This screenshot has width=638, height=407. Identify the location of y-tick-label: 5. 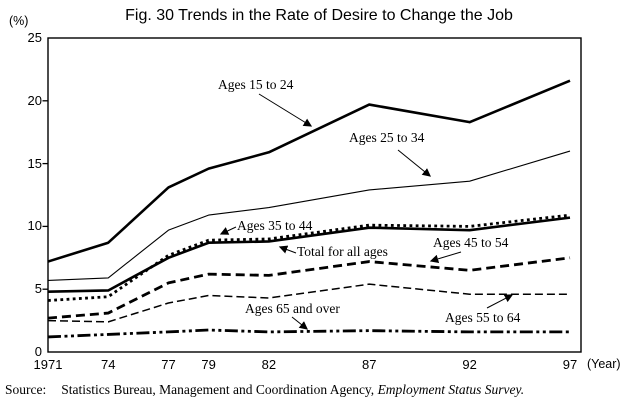
(38, 289).